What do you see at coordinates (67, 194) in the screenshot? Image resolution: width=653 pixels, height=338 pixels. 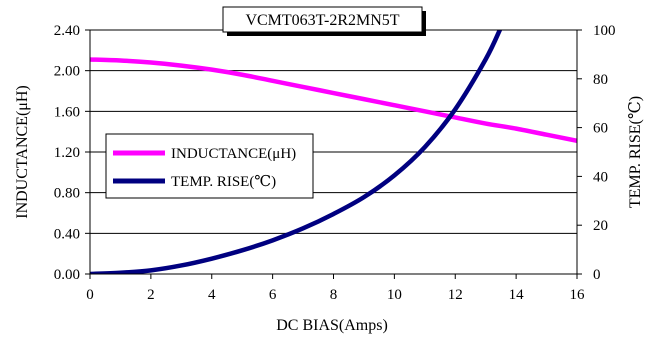 I see `y-left-tick-label: 0.80` at bounding box center [67, 194].